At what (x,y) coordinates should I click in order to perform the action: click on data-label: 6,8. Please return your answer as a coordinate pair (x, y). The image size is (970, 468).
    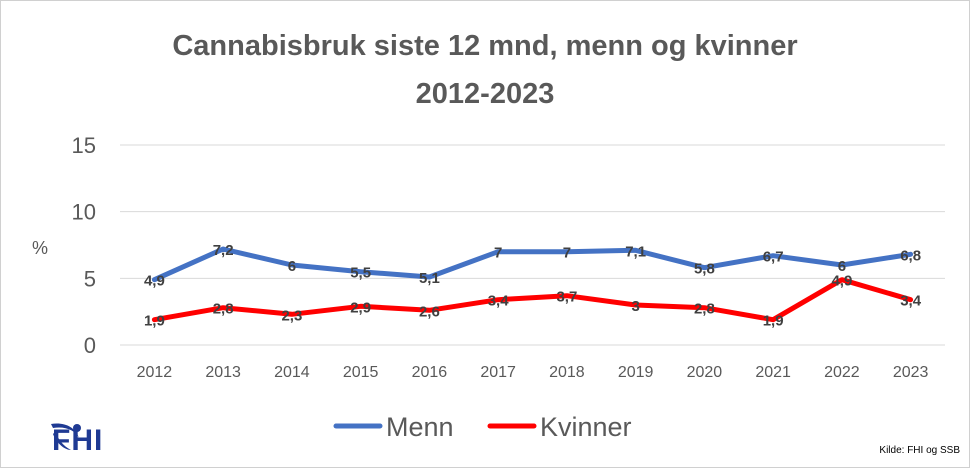
    Looking at the image, I should click on (910, 255).